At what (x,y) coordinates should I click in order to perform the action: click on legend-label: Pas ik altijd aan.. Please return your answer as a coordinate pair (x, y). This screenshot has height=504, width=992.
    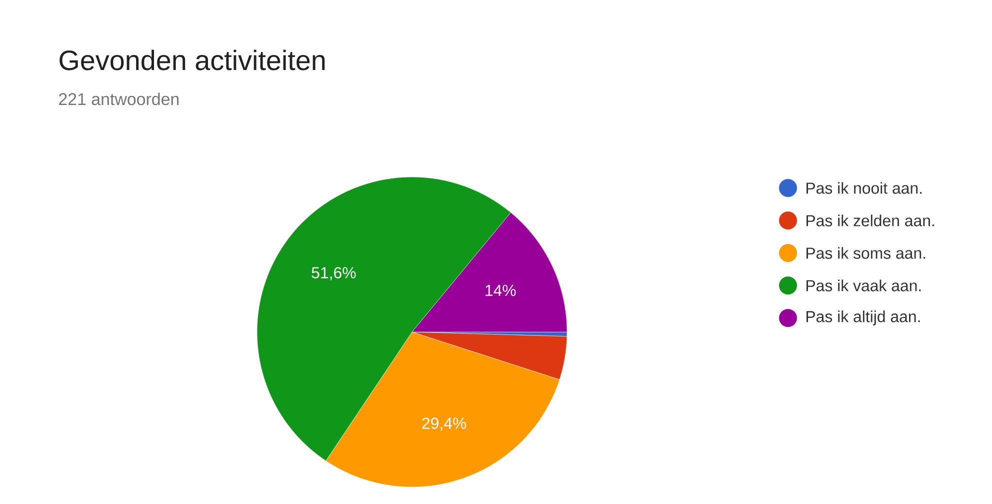
    Looking at the image, I should click on (863, 318).